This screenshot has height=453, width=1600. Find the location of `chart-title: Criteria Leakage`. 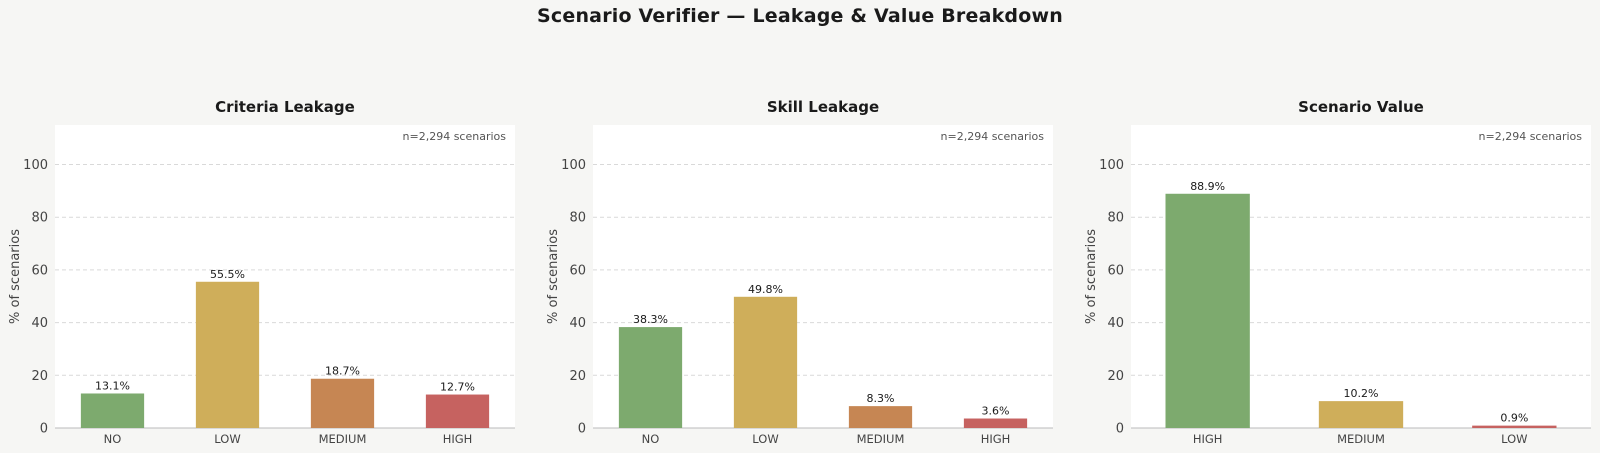

chart-title: Criteria Leakage is located at coordinates (285, 107).